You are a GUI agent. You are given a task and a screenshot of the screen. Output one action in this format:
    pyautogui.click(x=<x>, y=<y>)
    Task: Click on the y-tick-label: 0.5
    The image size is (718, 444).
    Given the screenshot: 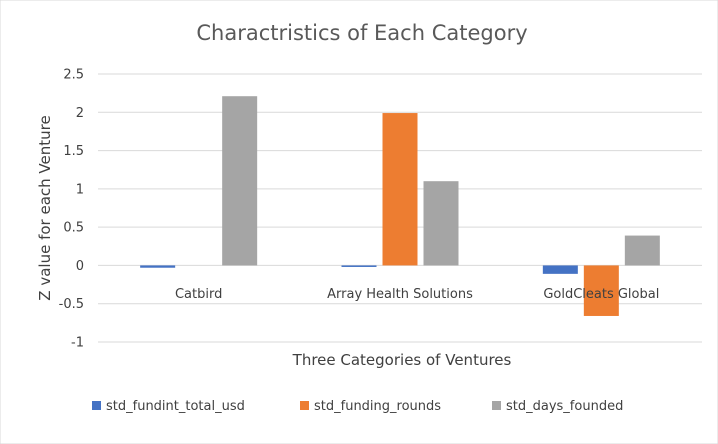 What is the action you would take?
    pyautogui.click(x=73, y=228)
    